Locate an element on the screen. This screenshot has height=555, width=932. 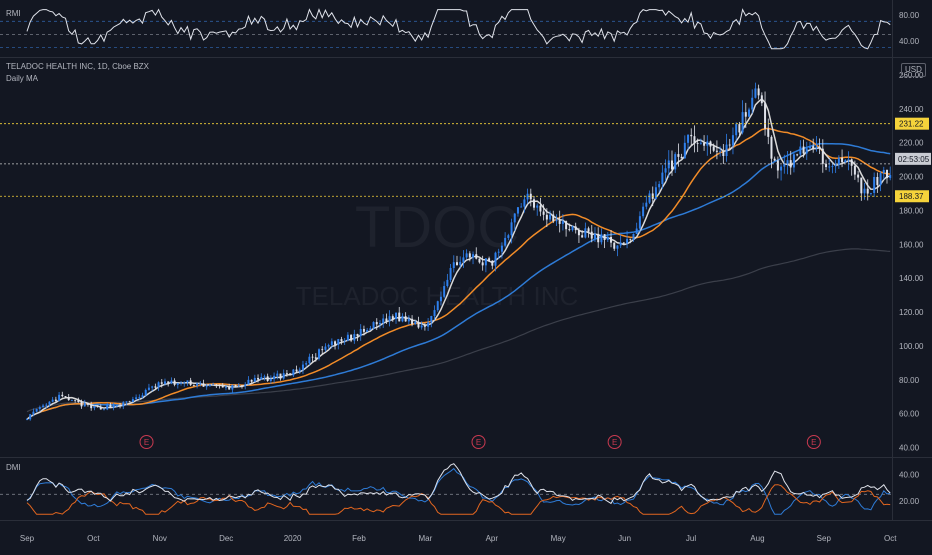
price-line-label: 188.37 is located at coordinates (911, 196).